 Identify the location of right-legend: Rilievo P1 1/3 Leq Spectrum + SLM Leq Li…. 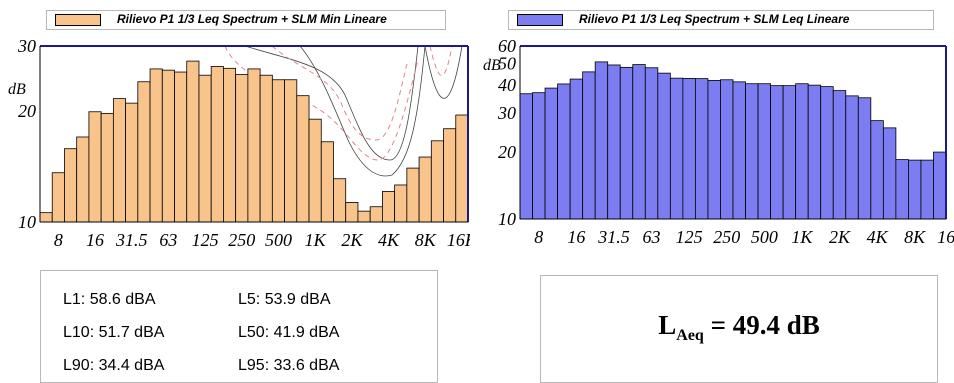
(721, 20).